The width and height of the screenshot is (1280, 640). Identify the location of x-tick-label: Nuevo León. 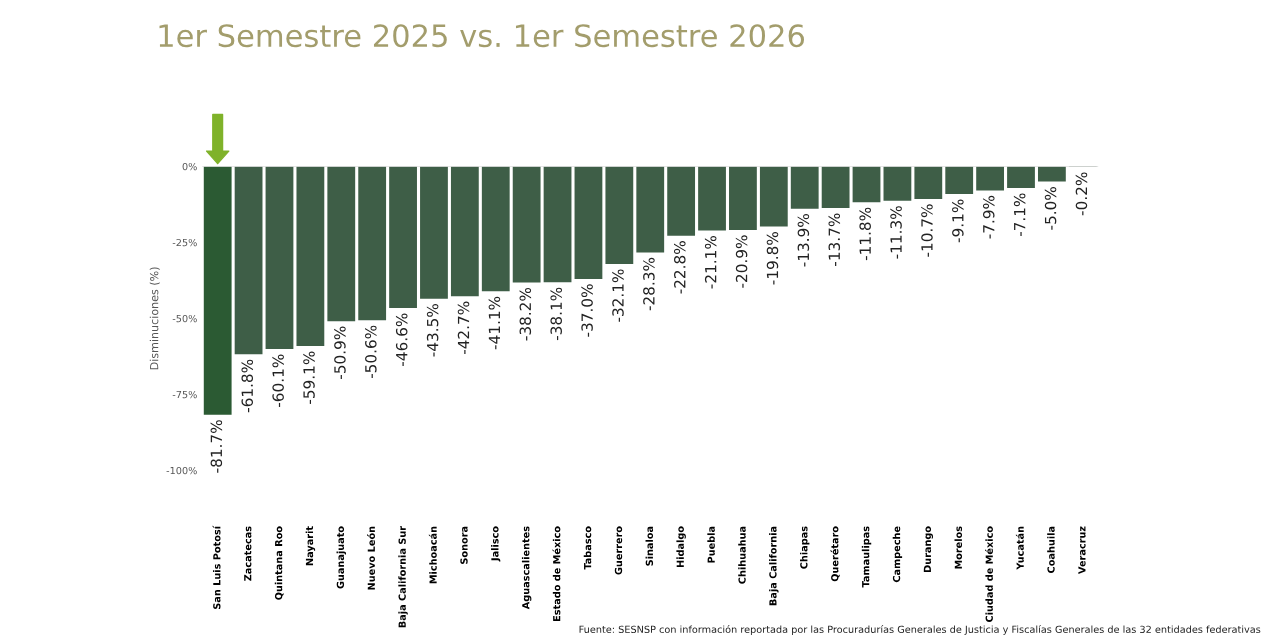
(371, 558).